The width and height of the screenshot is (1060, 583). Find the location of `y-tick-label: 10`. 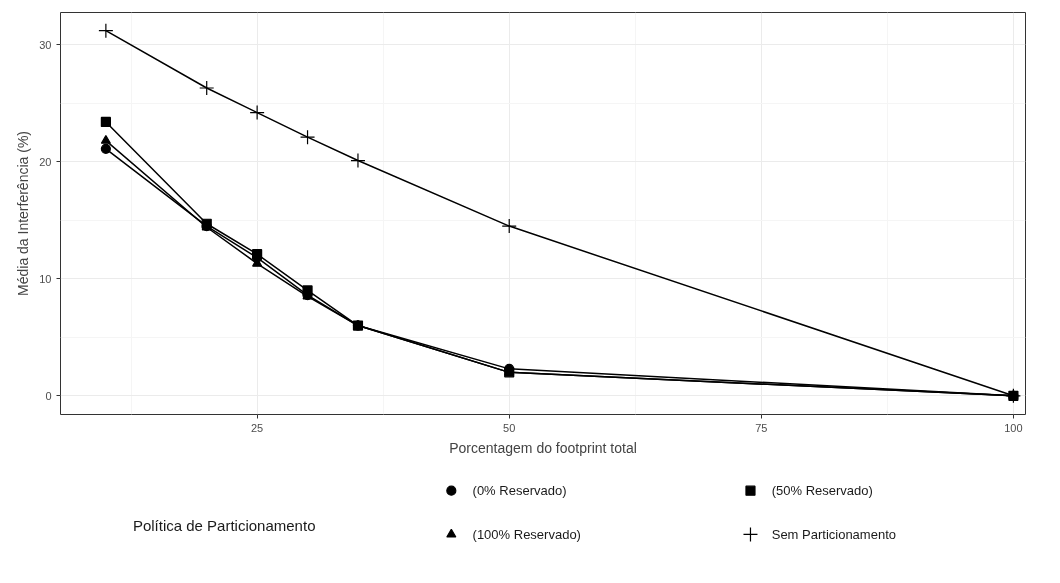

y-tick-label: 10 is located at coordinates (45, 278).